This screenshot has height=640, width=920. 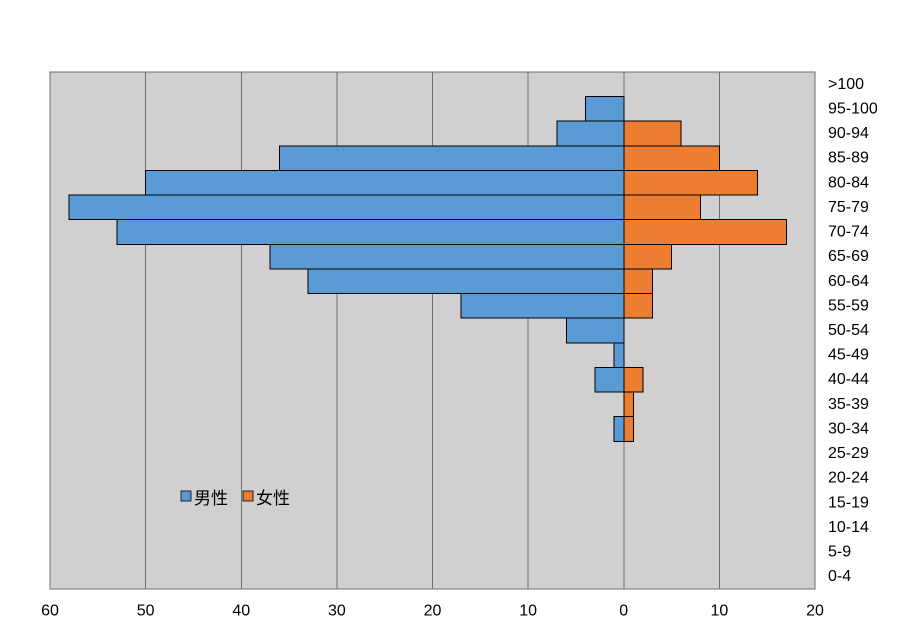 What do you see at coordinates (241, 611) in the screenshot?
I see `x-tick-label: 40` at bounding box center [241, 611].